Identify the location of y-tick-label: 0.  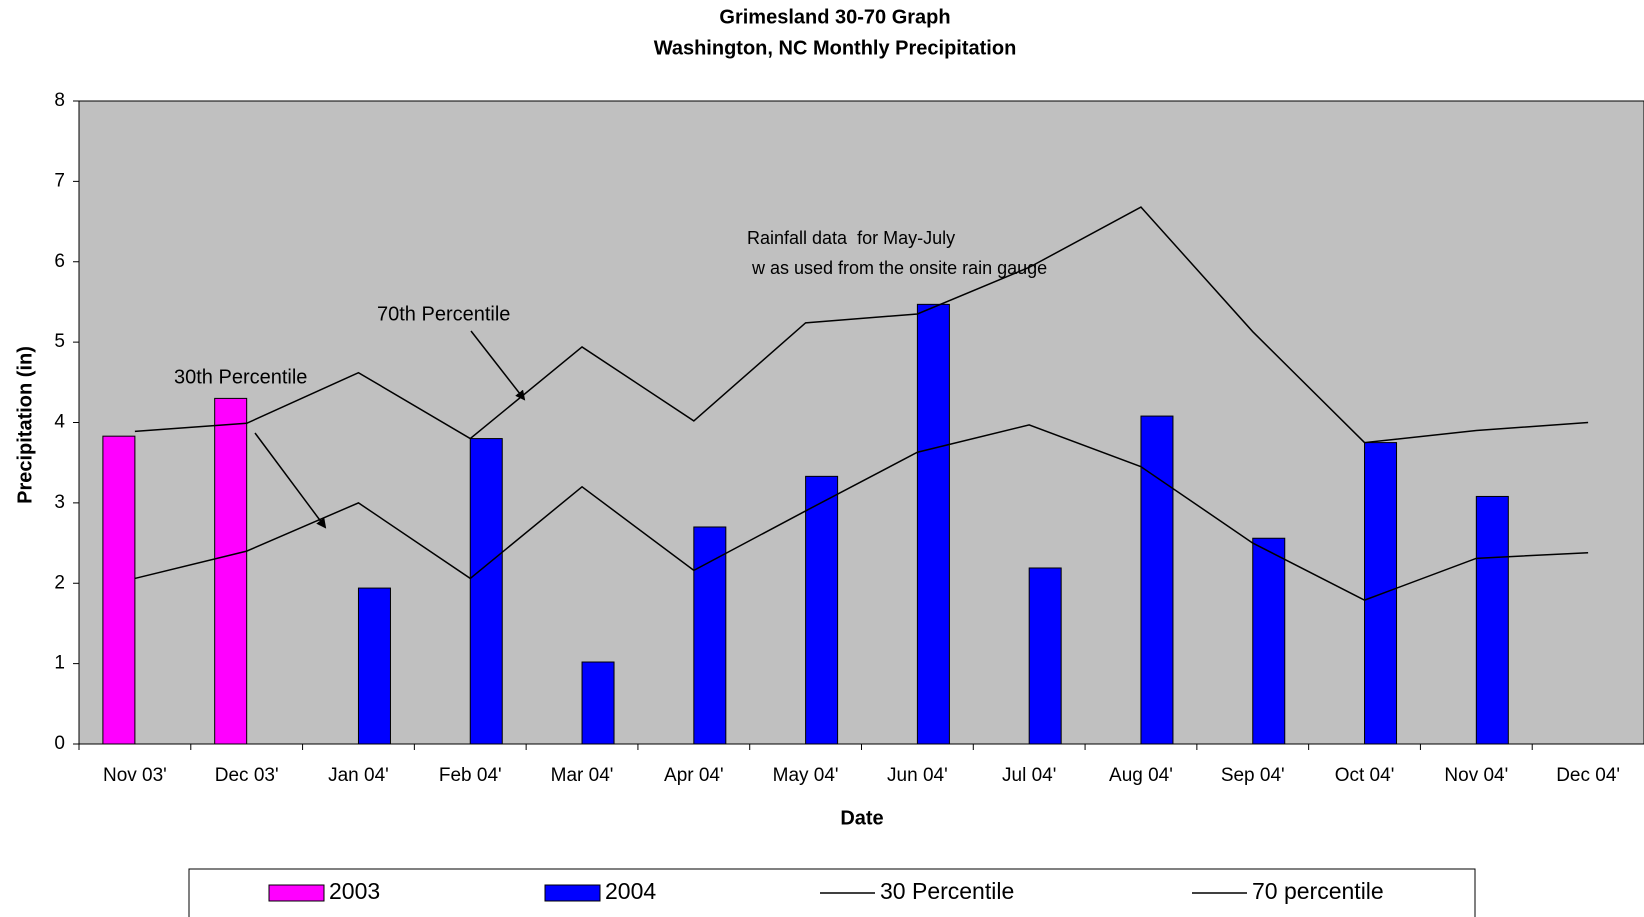
(59, 743).